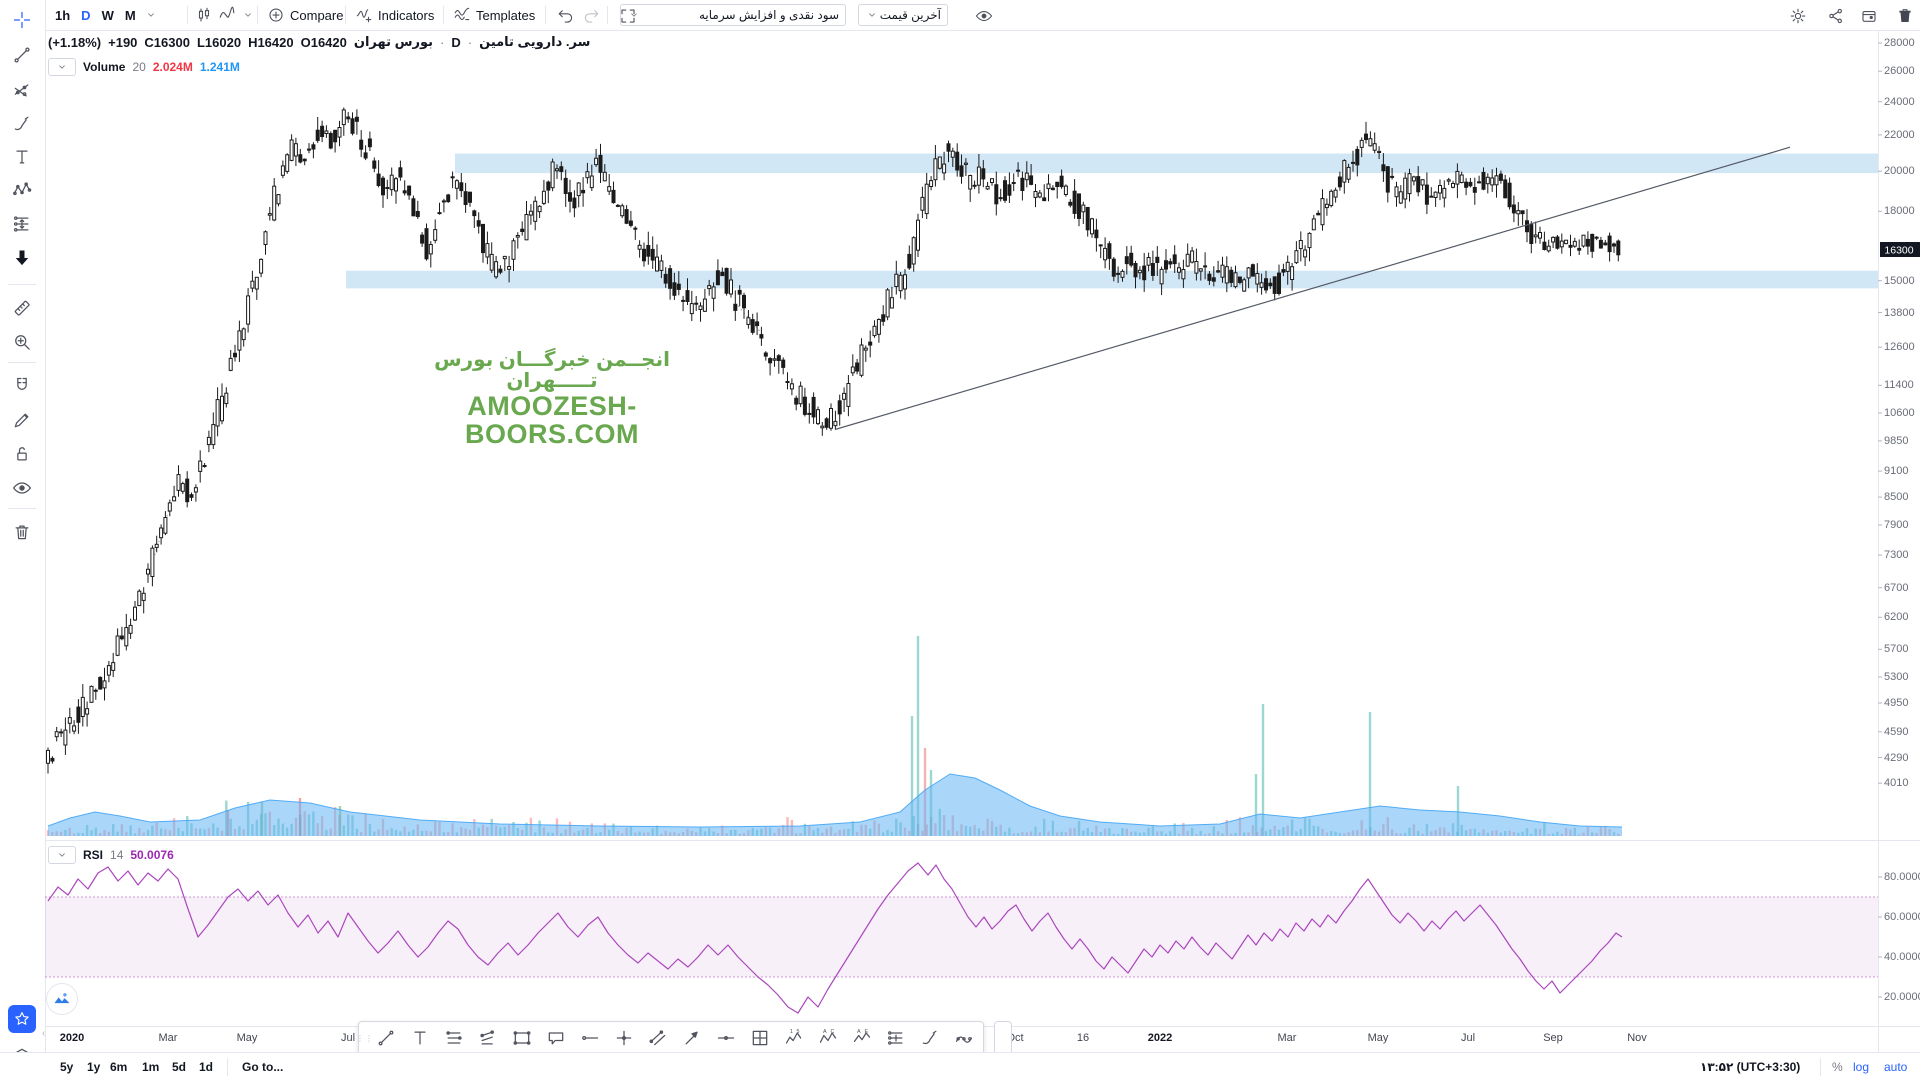 The height and width of the screenshot is (1080, 1920). Describe the element at coordinates (22, 454) in the screenshot. I see `sidebar-tool-lock-all` at that location.